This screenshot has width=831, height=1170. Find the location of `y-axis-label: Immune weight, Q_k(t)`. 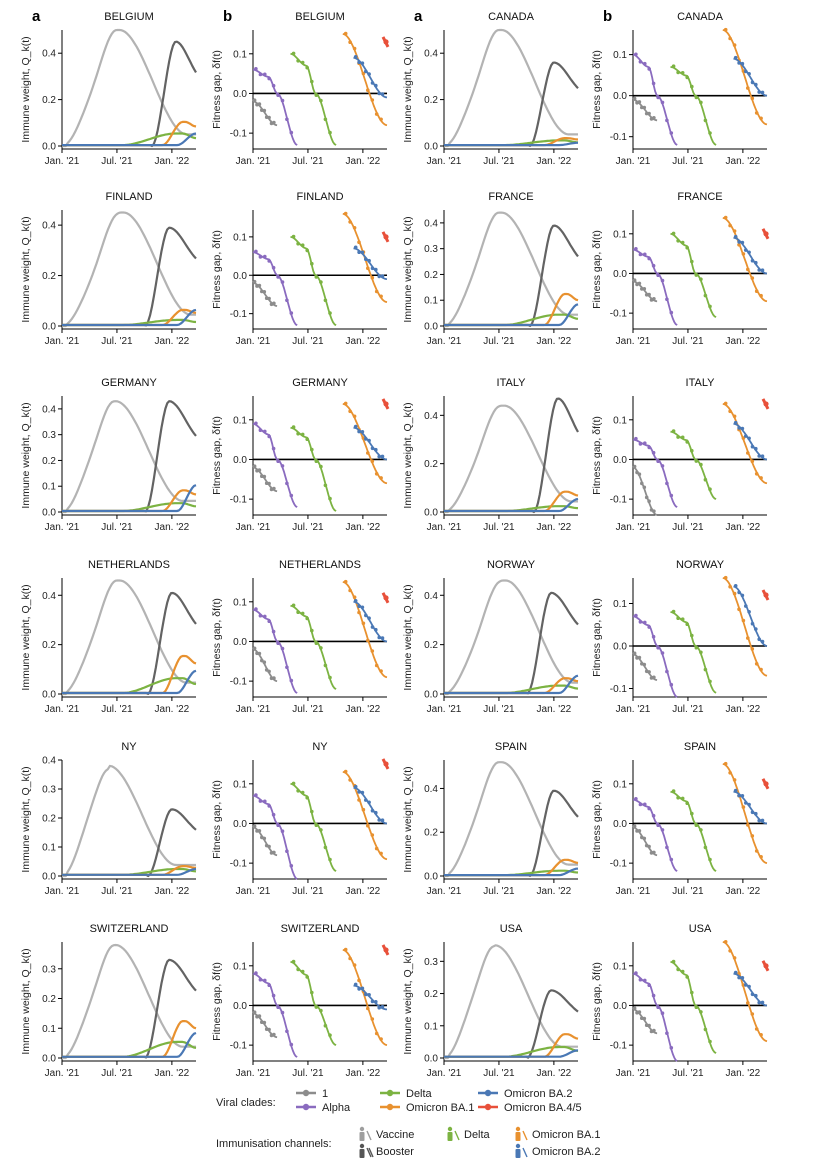

y-axis-label: Immune weight, Q_k(t) is located at coordinates (408, 455).